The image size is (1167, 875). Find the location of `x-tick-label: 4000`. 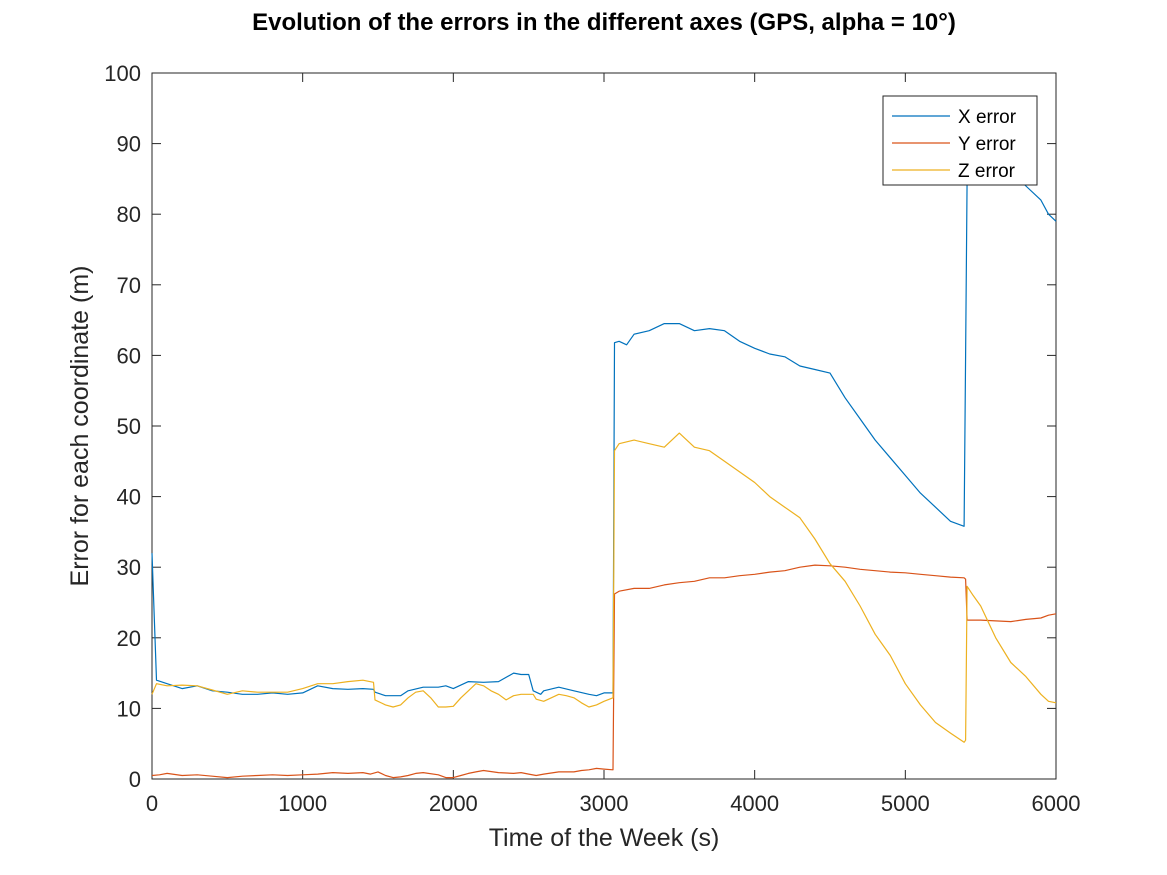

x-tick-label: 4000 is located at coordinates (754, 803).